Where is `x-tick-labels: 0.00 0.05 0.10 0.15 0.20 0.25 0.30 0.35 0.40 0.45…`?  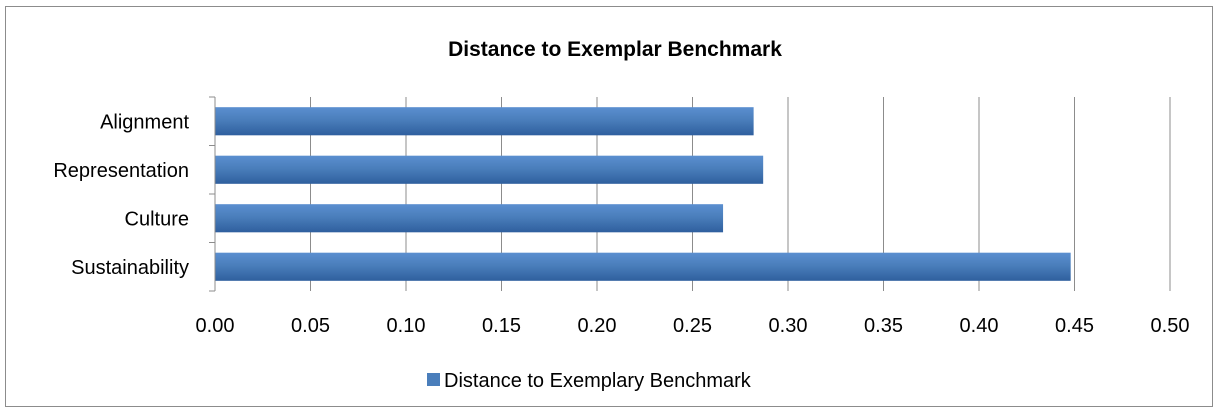 x-tick-labels: 0.00 0.05 0.10 0.15 0.20 0.25 0.30 0.35 0.40 0.45… is located at coordinates (693, 326).